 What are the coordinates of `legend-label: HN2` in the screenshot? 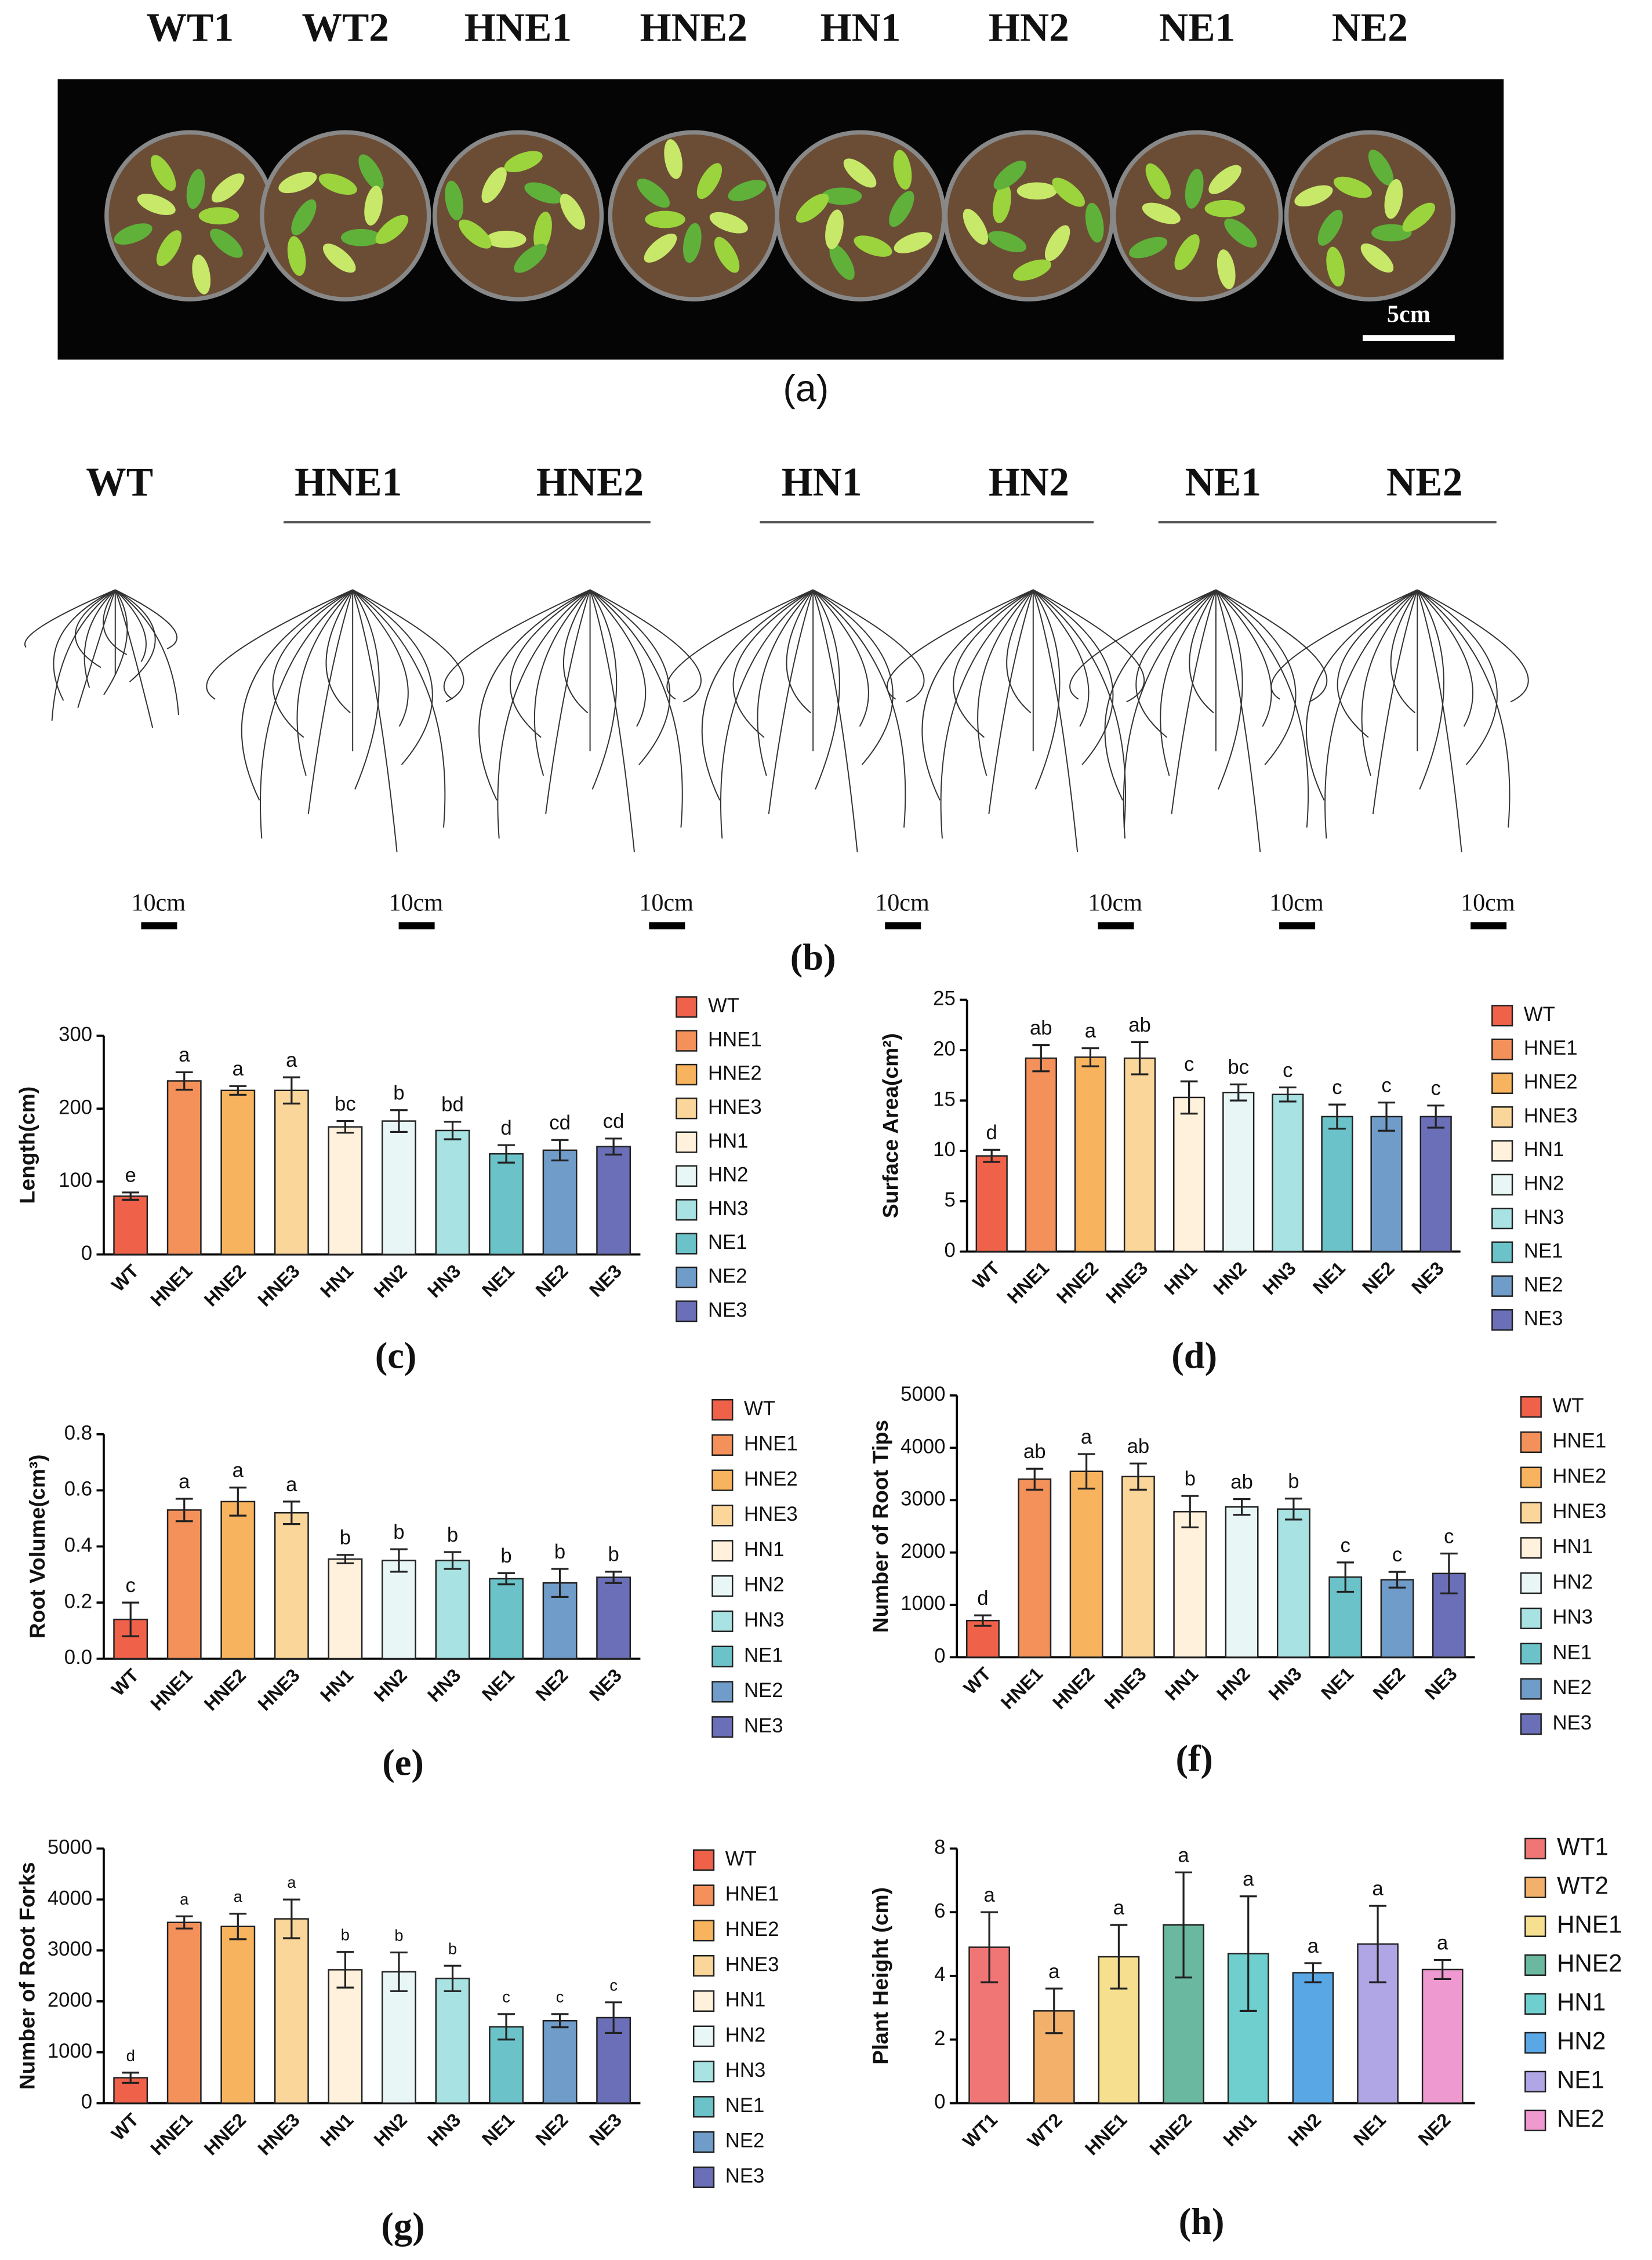 It's located at (1544, 1183).